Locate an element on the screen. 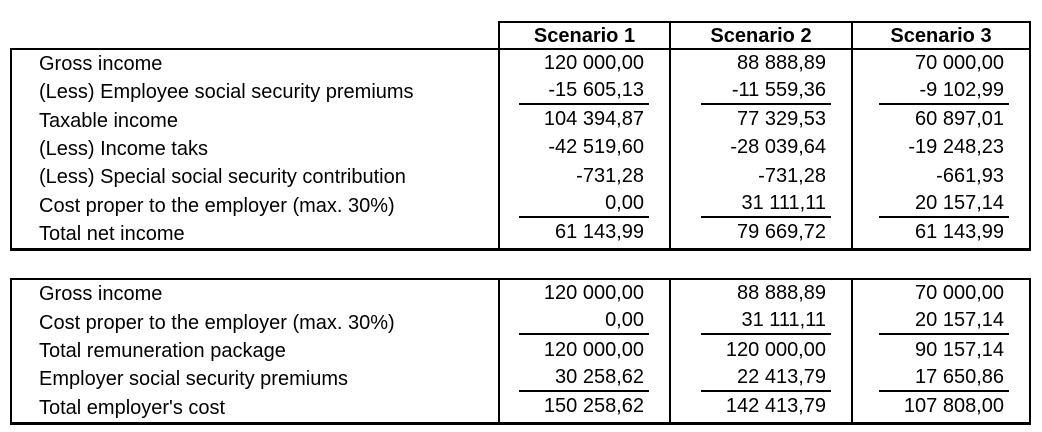 The width and height of the screenshot is (1042, 432). value-cell: -42 519,60 is located at coordinates (583, 149).